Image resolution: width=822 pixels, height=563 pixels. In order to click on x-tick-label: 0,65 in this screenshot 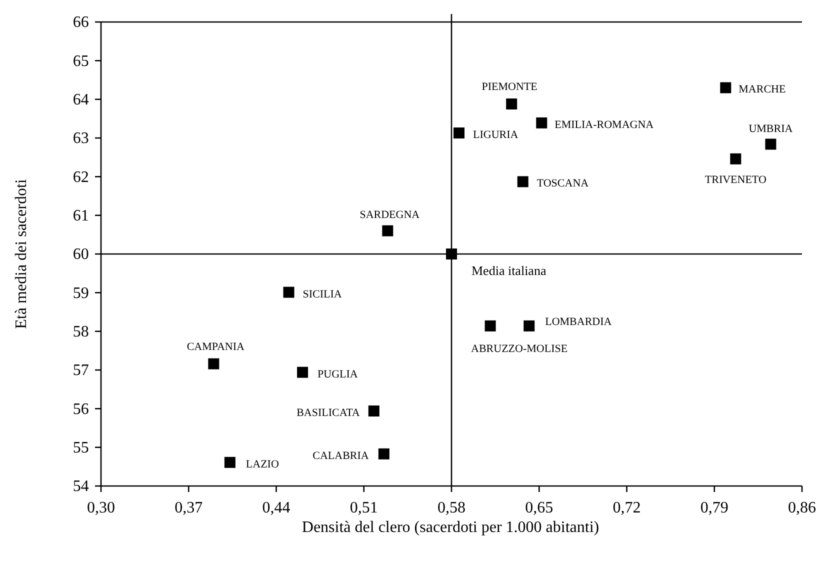, I will do `click(539, 508)`.